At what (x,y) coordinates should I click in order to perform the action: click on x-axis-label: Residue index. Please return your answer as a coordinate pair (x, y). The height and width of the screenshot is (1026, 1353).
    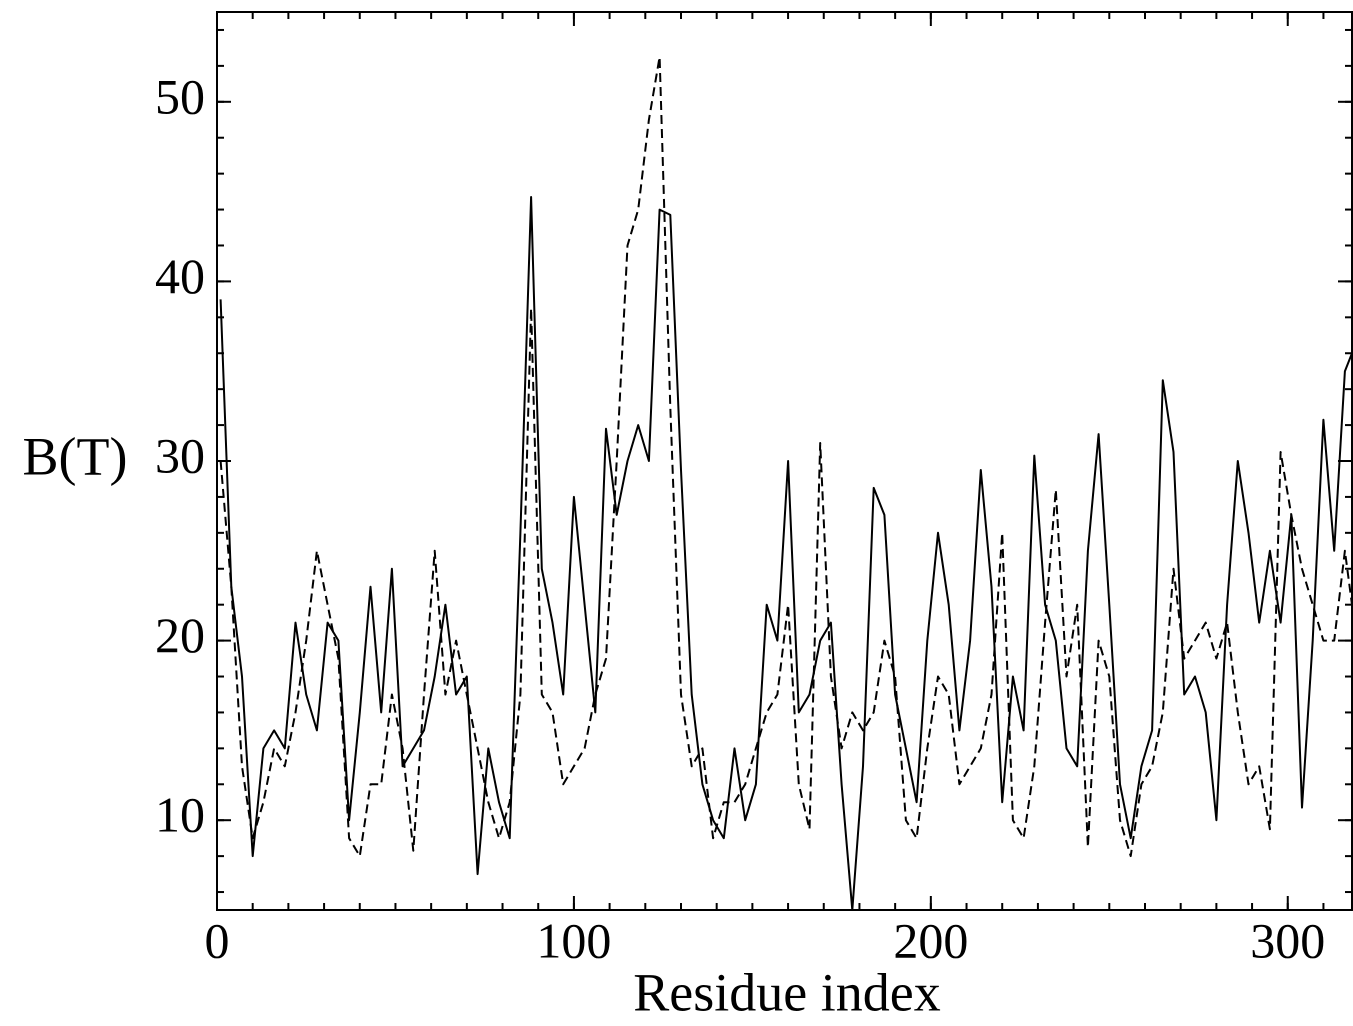
    Looking at the image, I should click on (786, 992).